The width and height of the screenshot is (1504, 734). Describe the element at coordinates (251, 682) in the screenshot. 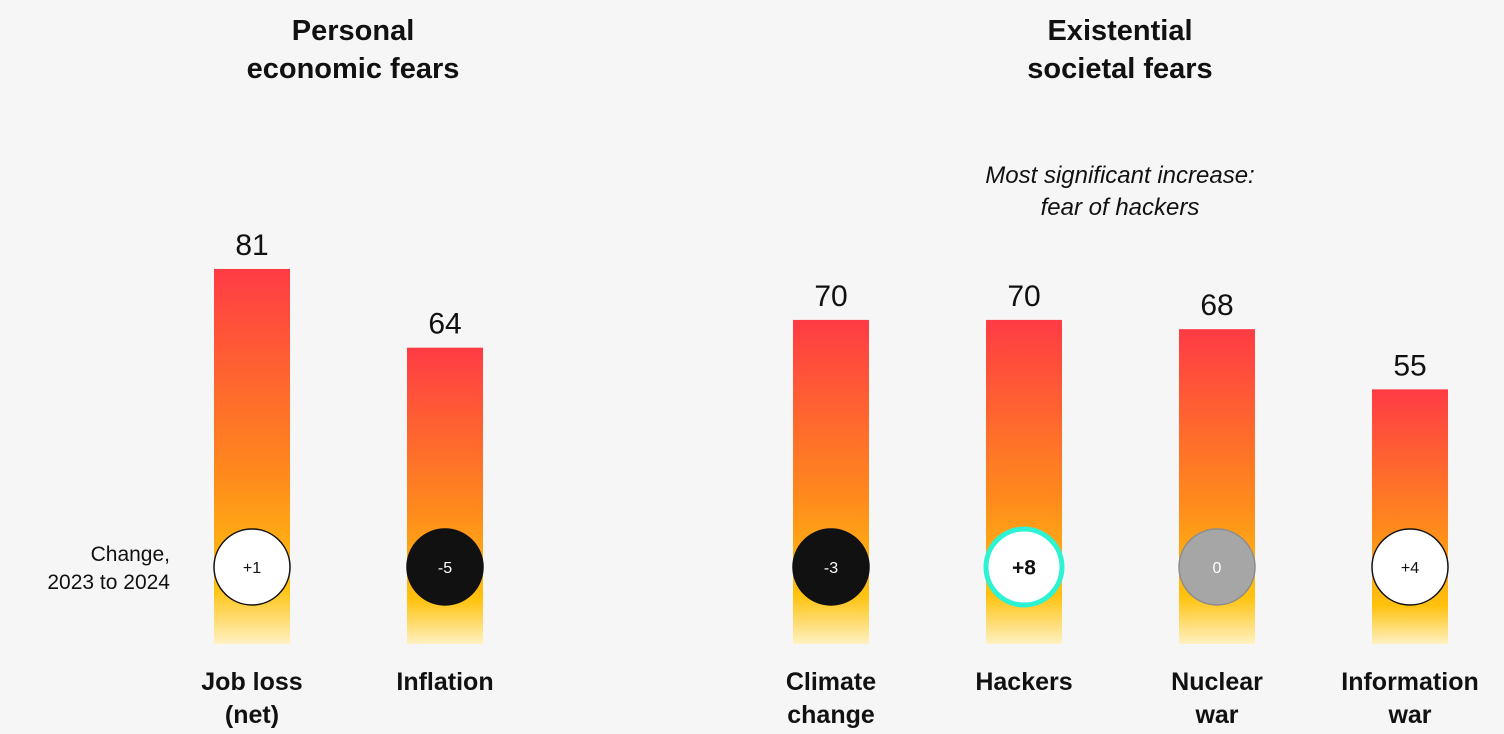

I see `category-label-line: Job loss` at that location.